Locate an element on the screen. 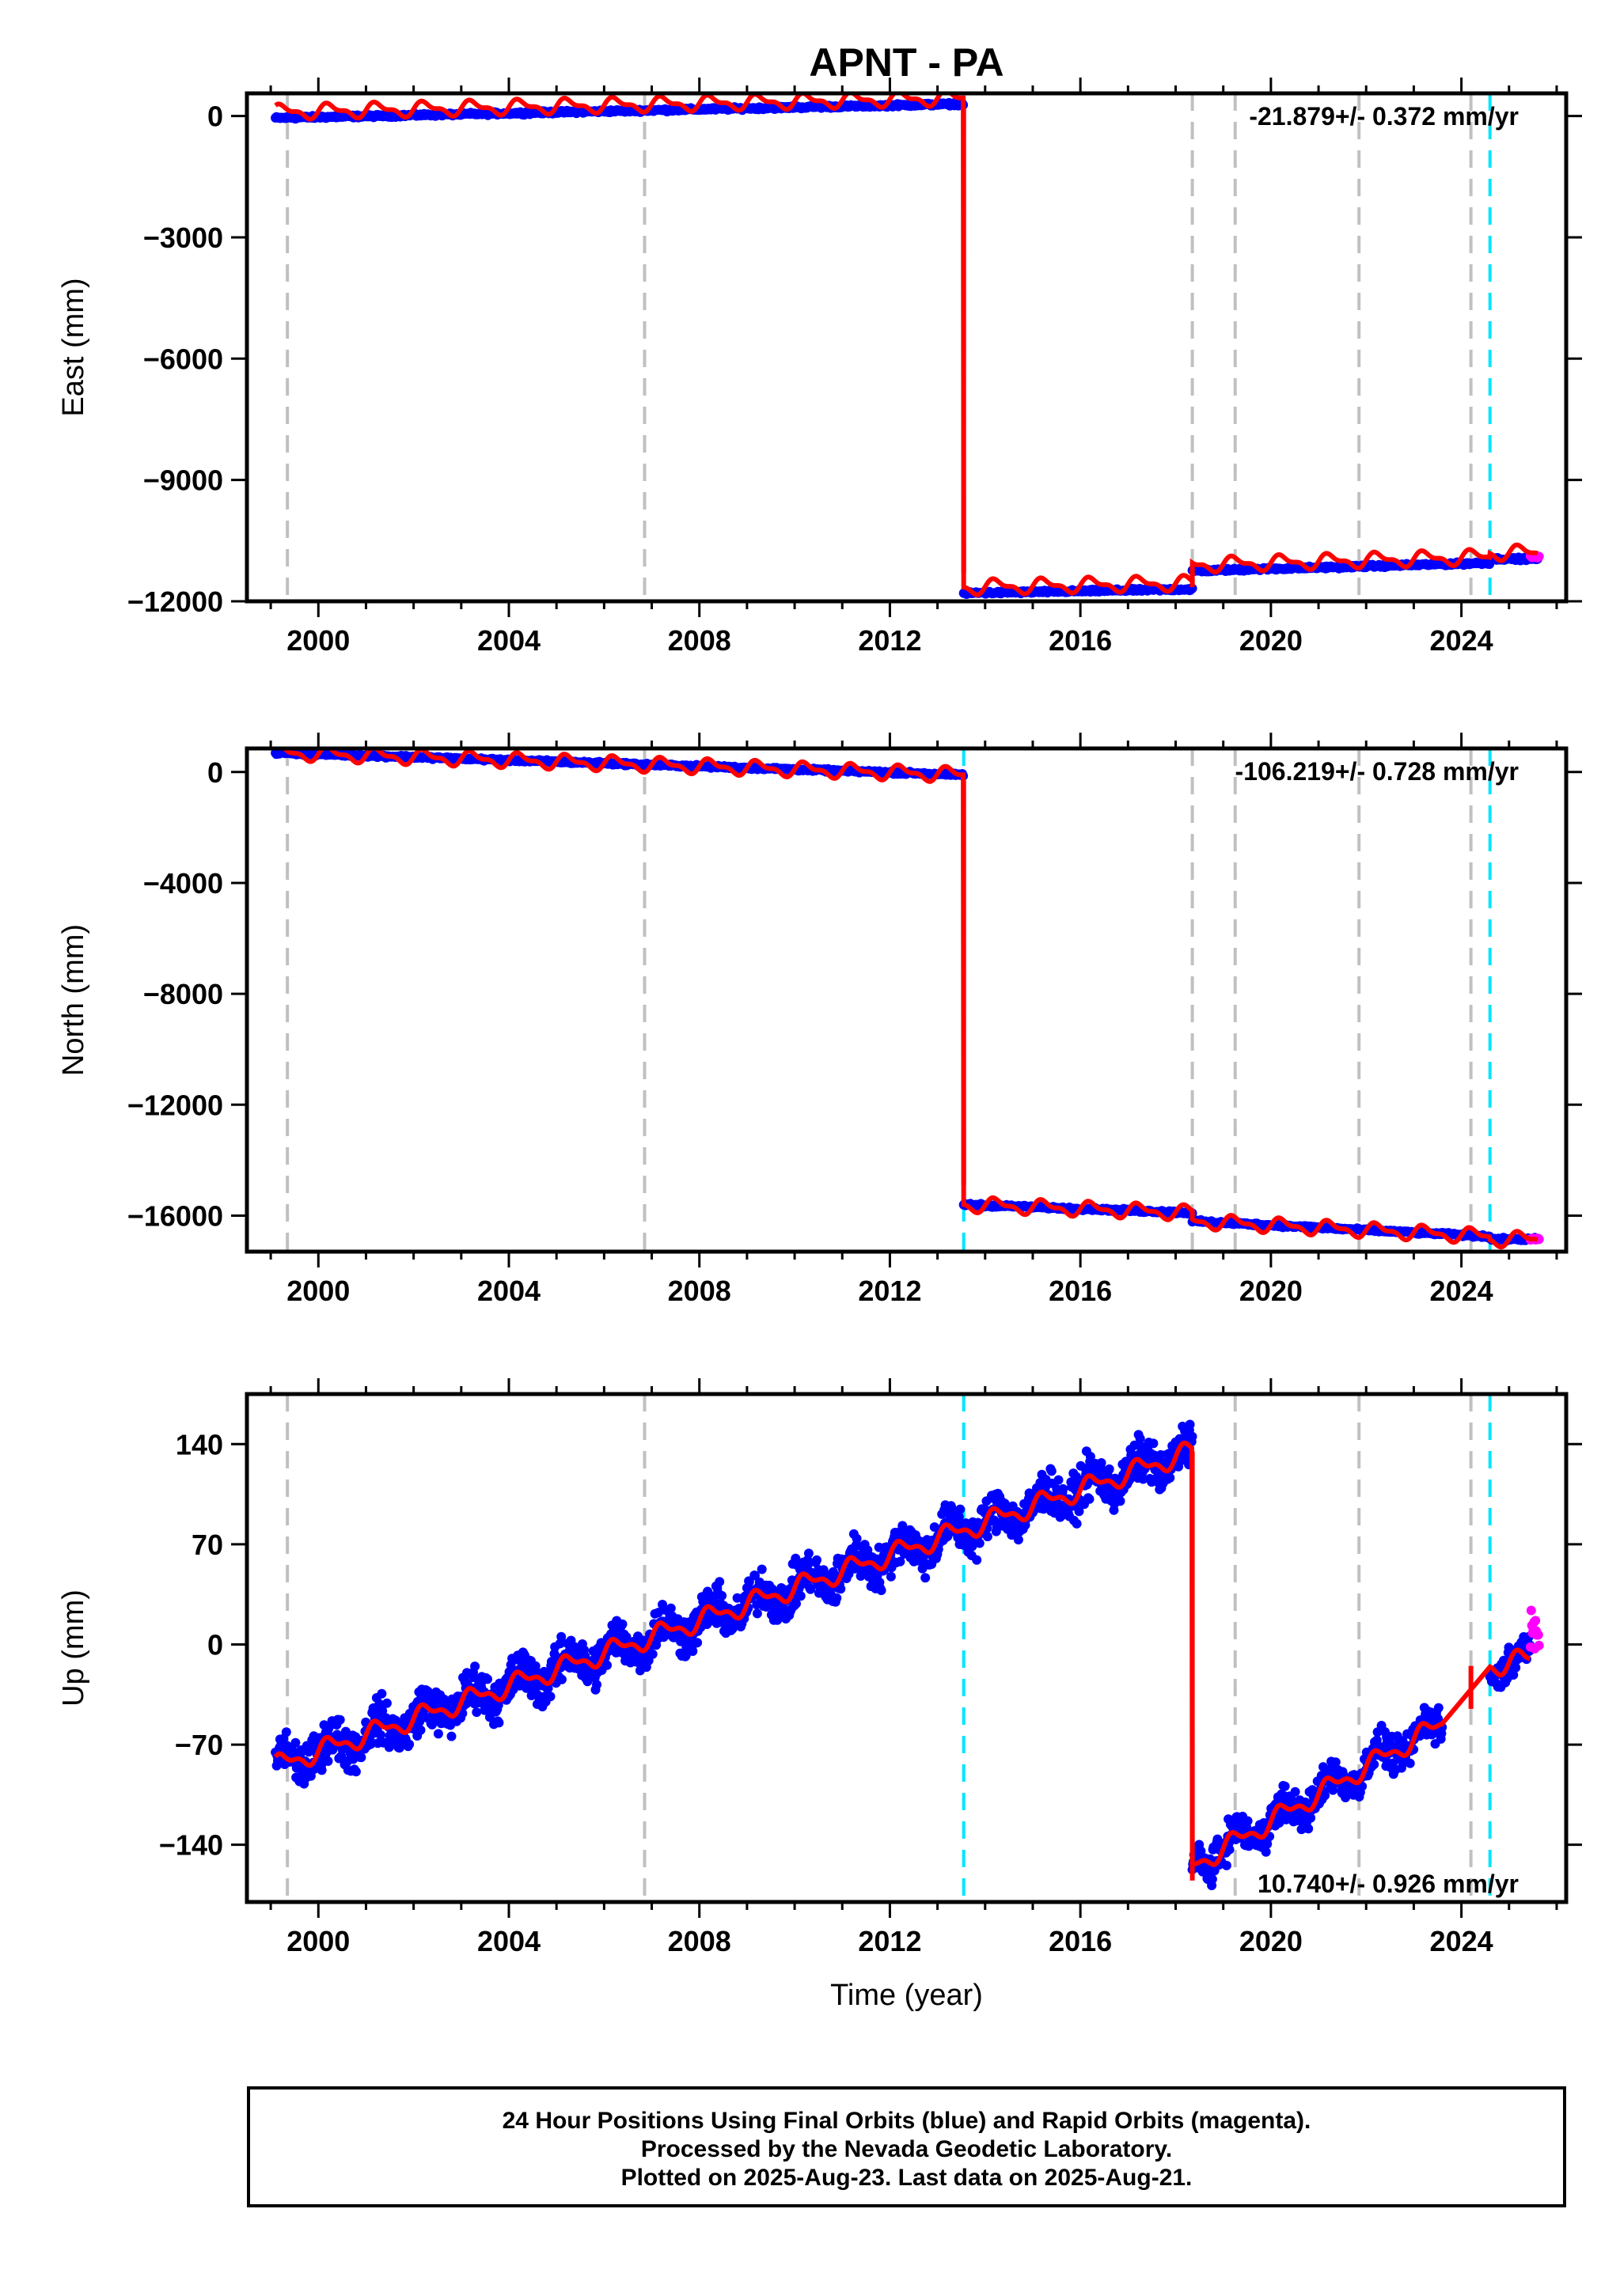  velocity-rate-label: -21.879+/- 0.372 mm/yr is located at coordinates (1384, 116).